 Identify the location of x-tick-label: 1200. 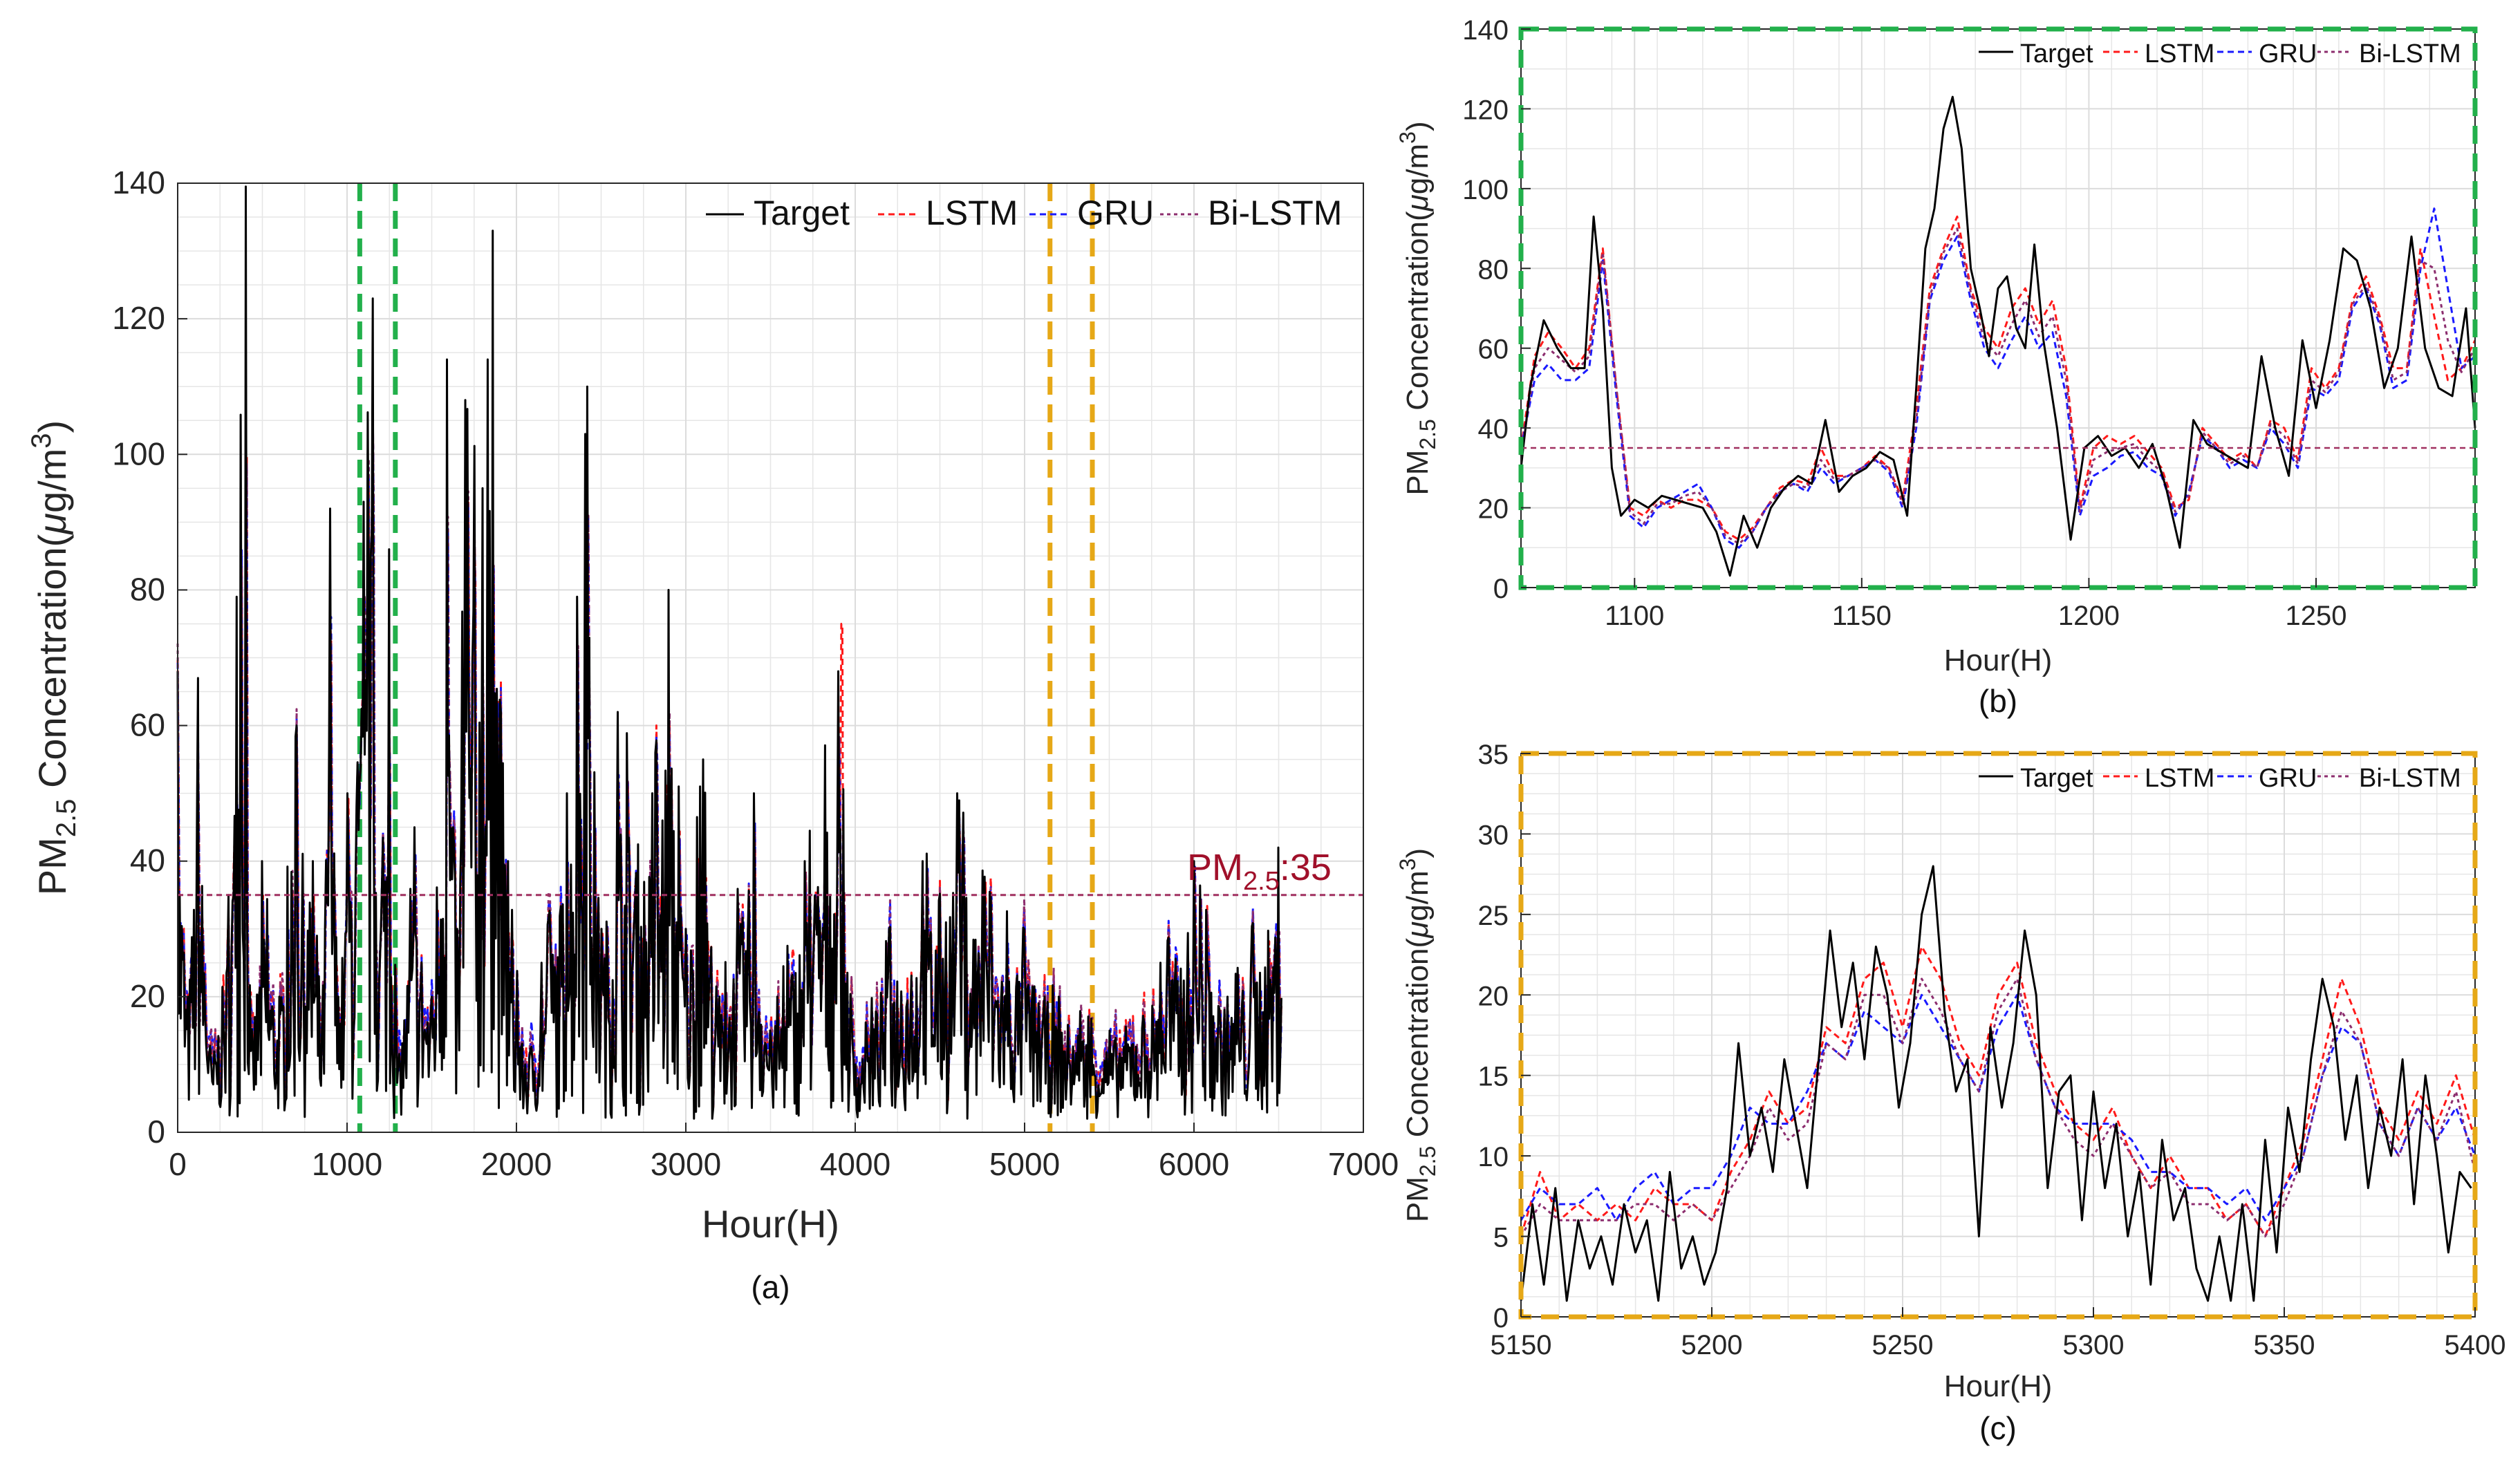
(2089, 616).